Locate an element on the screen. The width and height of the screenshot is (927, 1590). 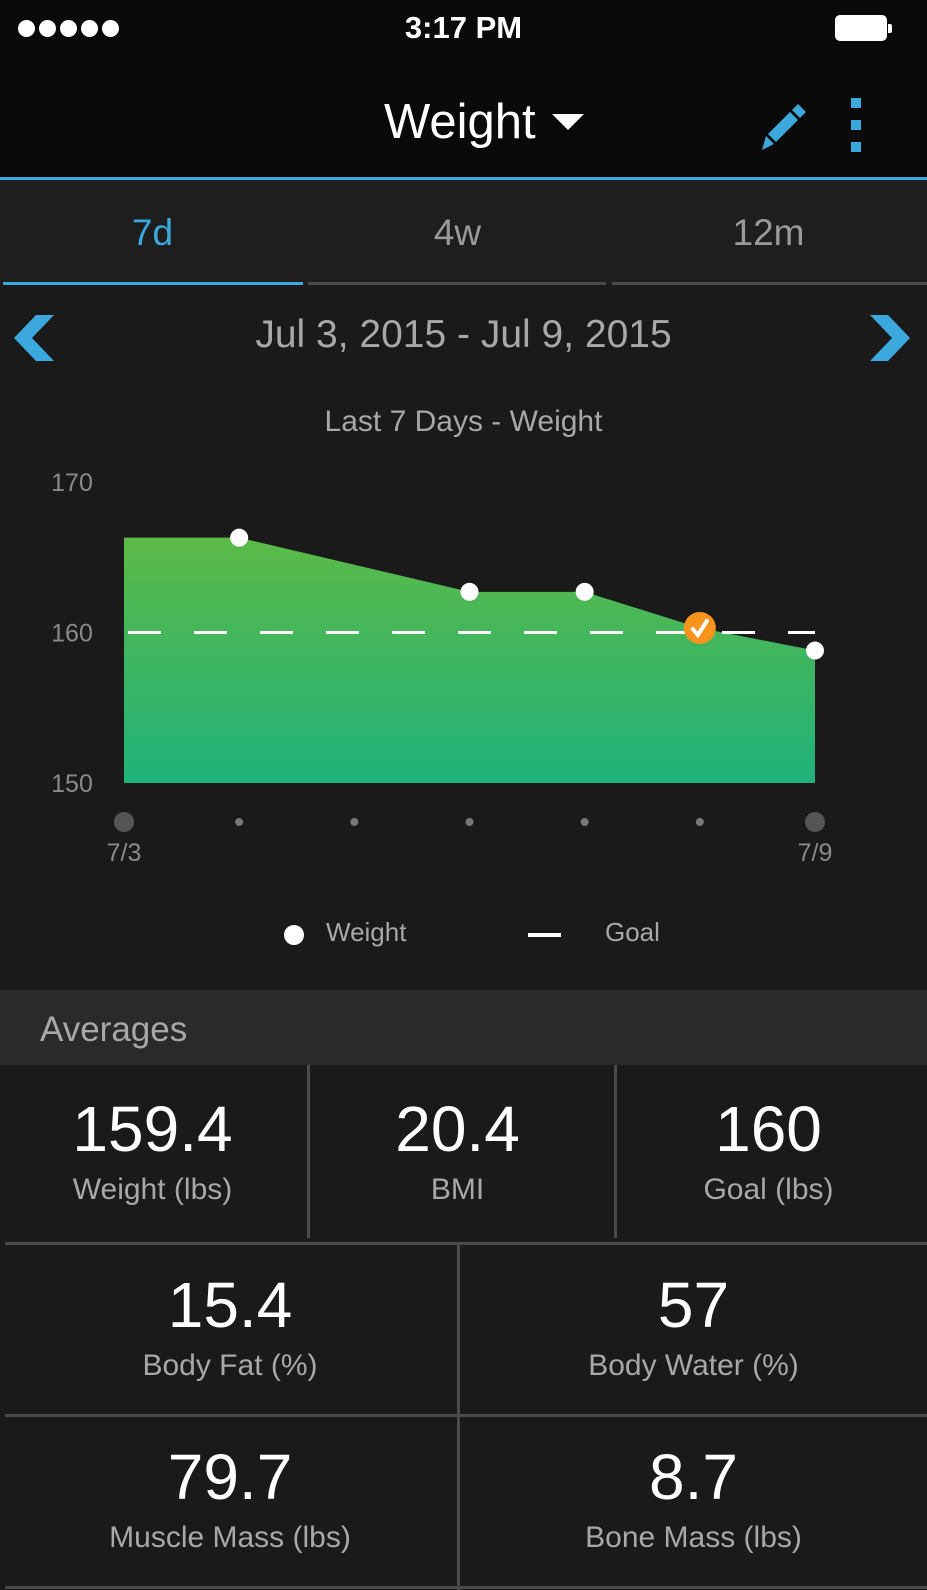
chart-title: Last 7 Days - Weight is located at coordinates (463, 421).